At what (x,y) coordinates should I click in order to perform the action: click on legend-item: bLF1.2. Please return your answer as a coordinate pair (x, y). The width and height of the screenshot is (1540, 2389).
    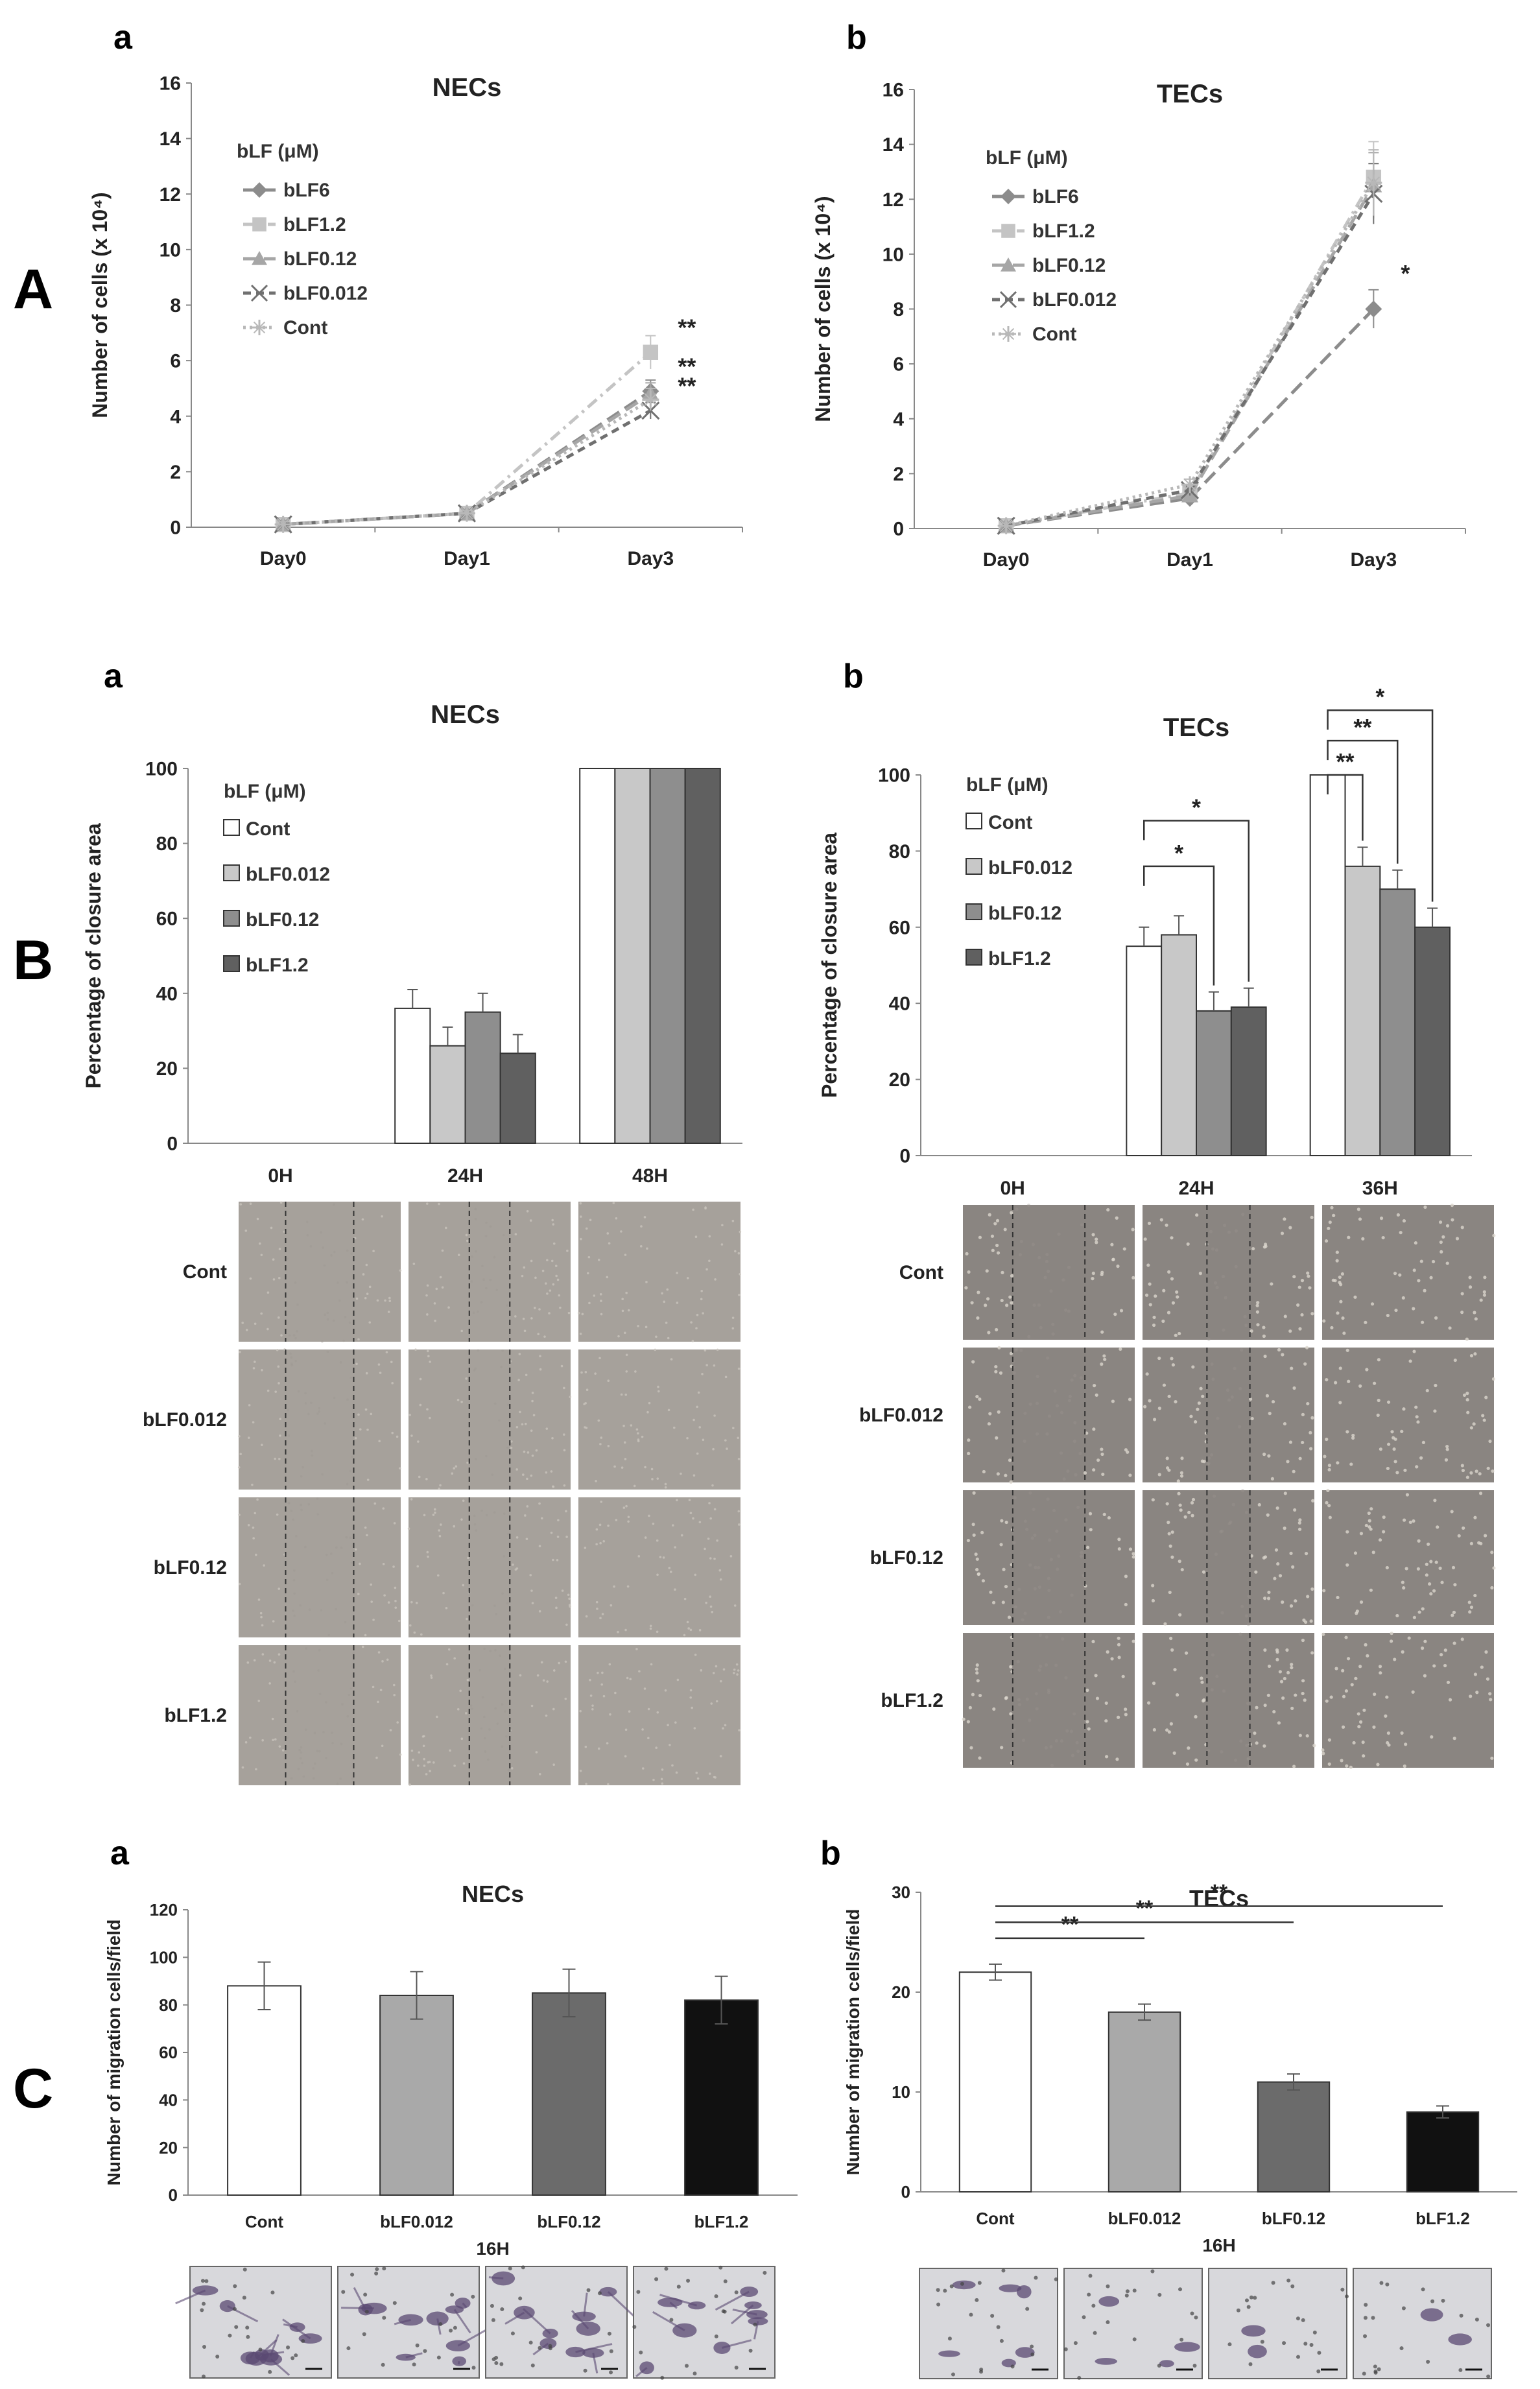
    Looking at the image, I should click on (1008, 958).